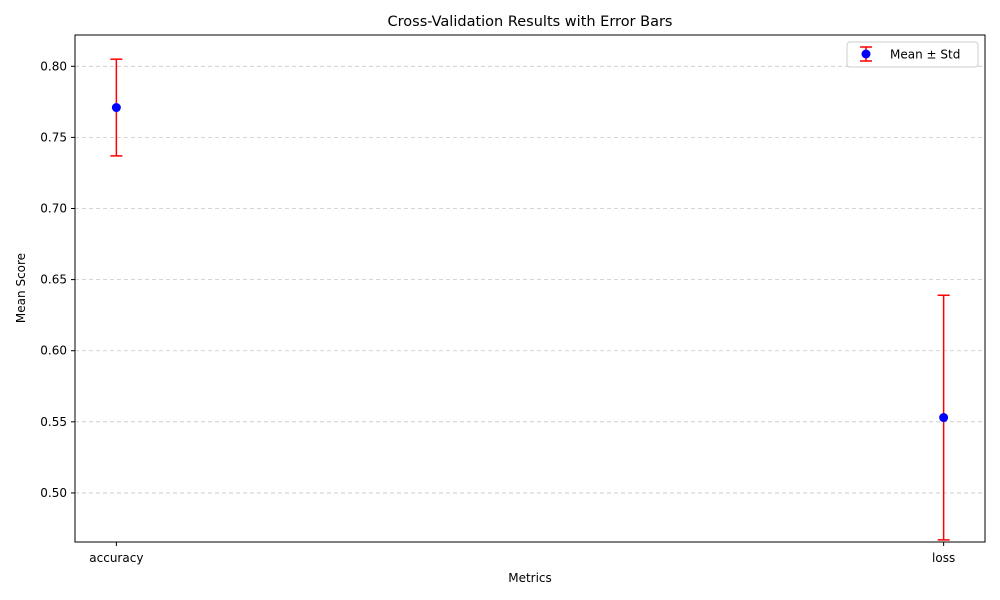 Image resolution: width=1000 pixels, height=600 pixels. Describe the element at coordinates (116, 558) in the screenshot. I see `x-tick-label: accuracy` at that location.